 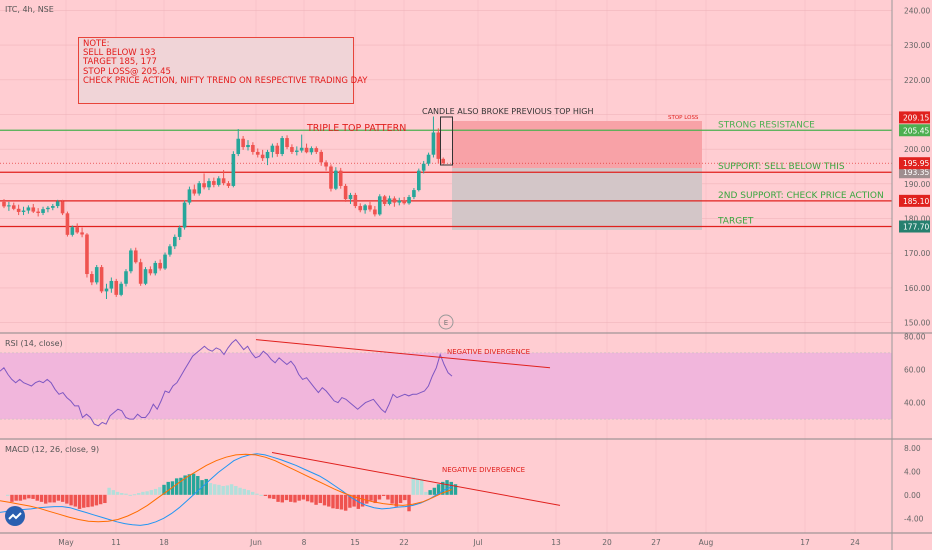 I want to click on level-label: SUPPORT: SELL BELOW THIS, so click(x=781, y=167).